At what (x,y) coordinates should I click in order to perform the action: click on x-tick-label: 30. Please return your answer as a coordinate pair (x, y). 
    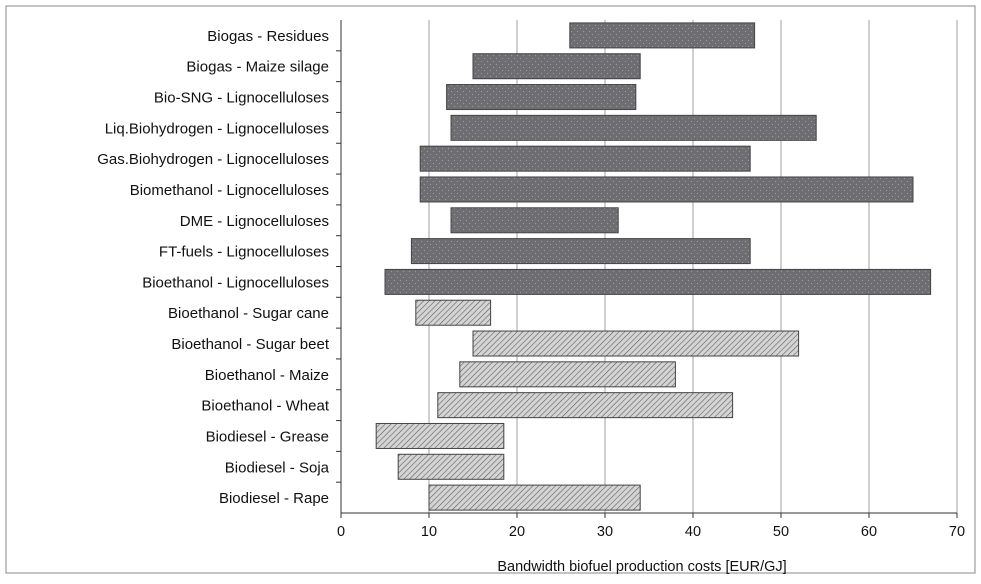
    Looking at the image, I should click on (605, 532).